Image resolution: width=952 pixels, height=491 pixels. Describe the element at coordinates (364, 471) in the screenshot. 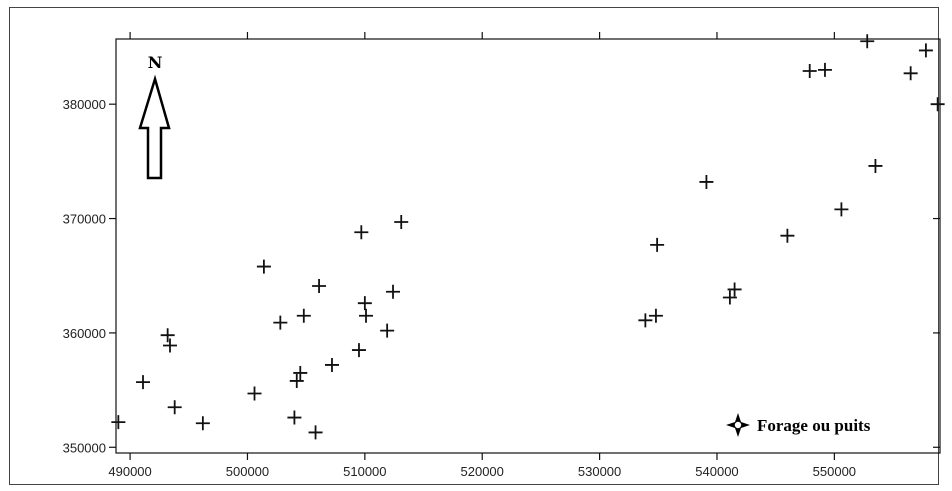

I see `x-tick-label: 510000` at that location.